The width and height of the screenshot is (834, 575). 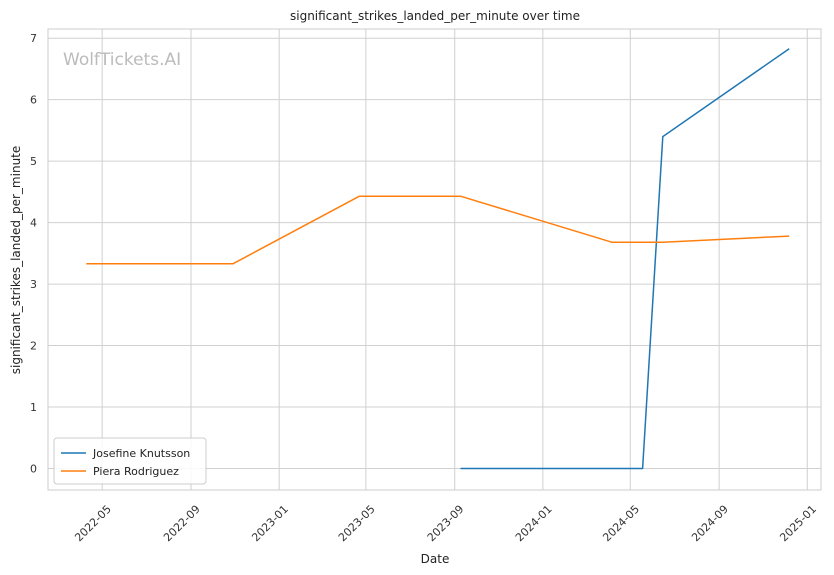 I want to click on y-tick-label: 7, so click(x=33, y=38).